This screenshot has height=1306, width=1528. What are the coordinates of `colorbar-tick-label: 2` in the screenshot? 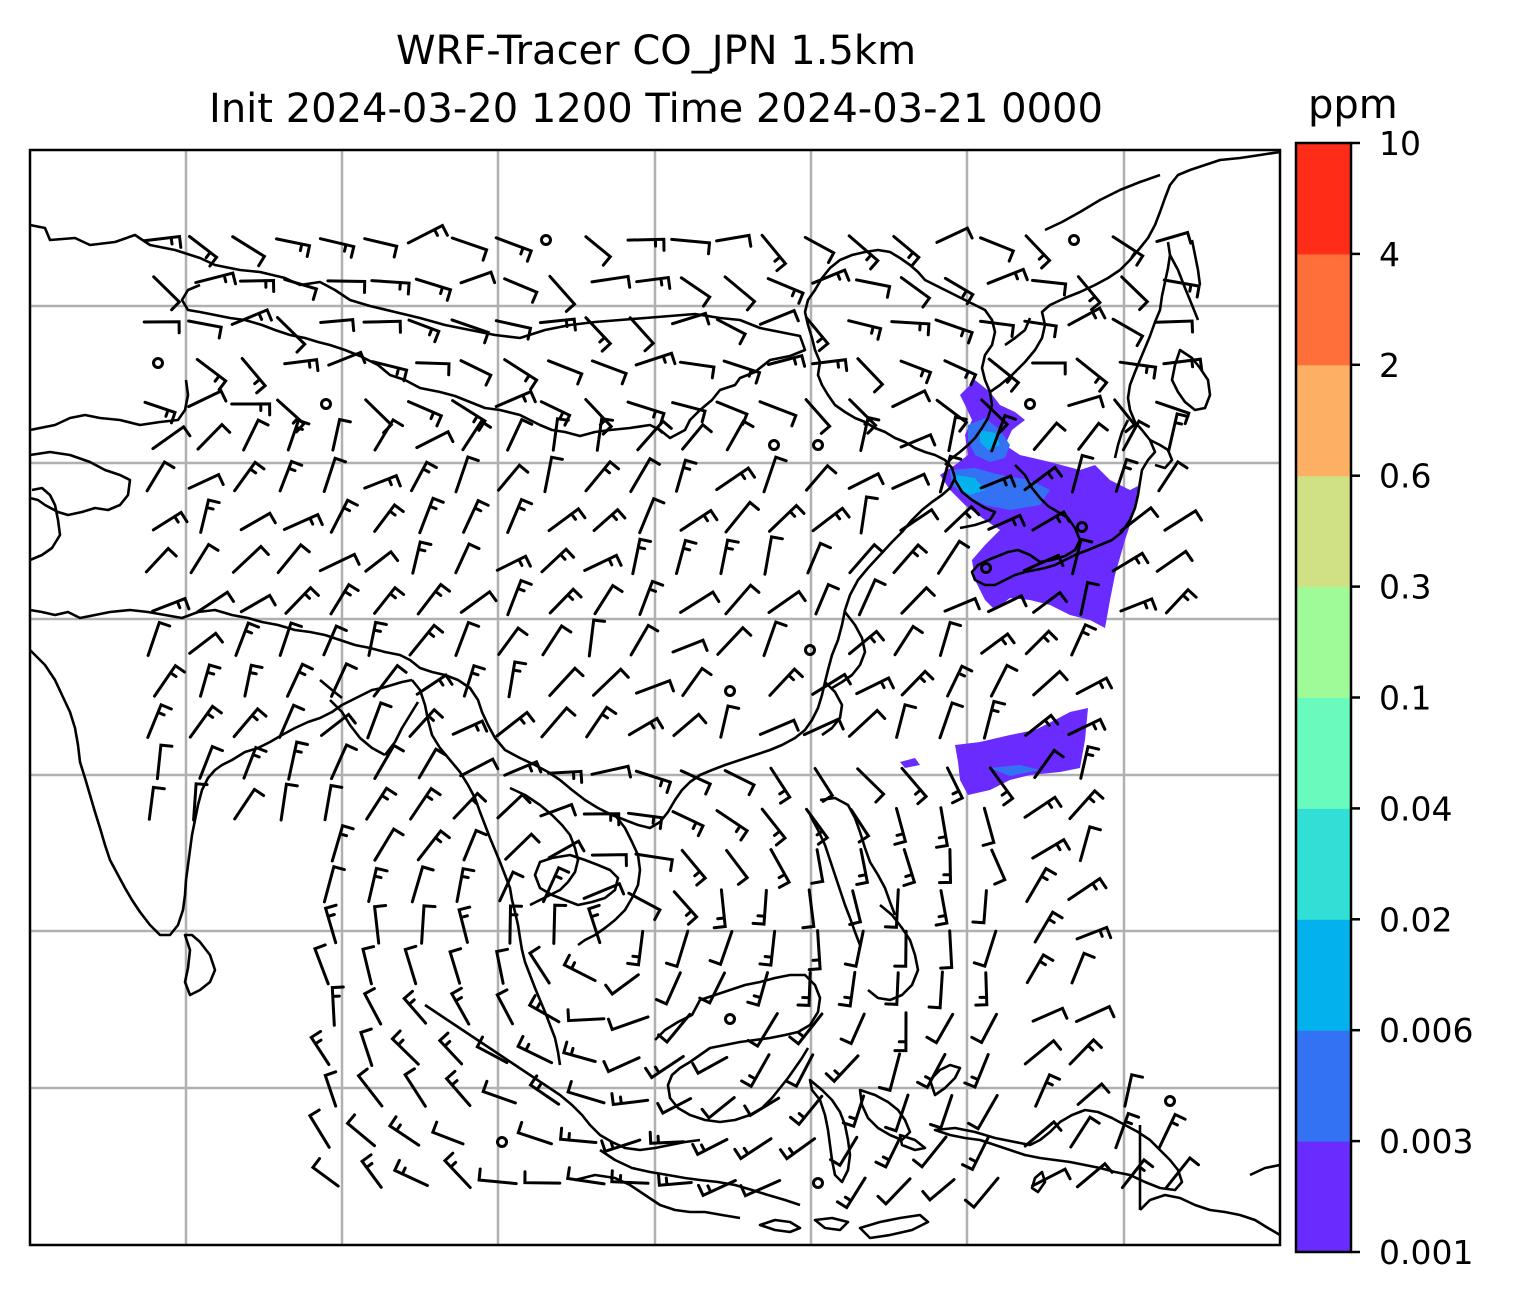 It's located at (1389, 365).